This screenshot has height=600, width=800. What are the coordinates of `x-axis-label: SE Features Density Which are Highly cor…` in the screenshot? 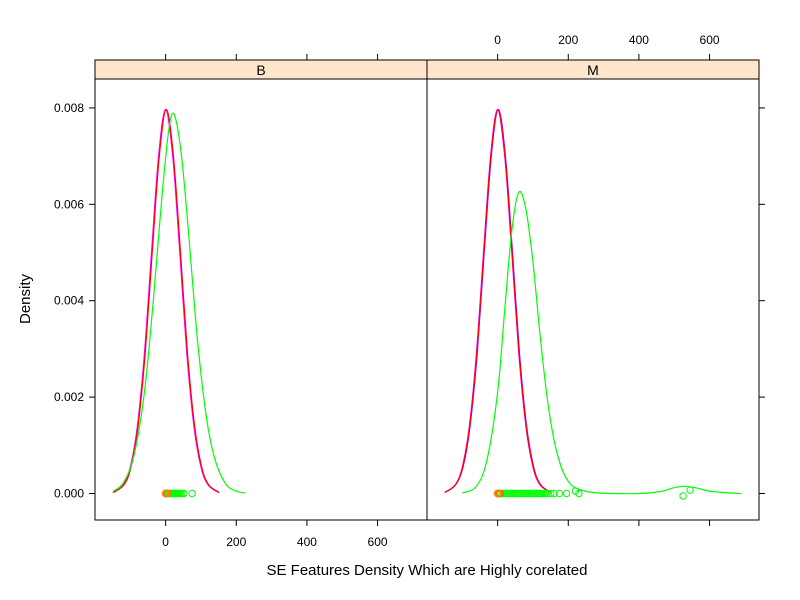 It's located at (427, 570).